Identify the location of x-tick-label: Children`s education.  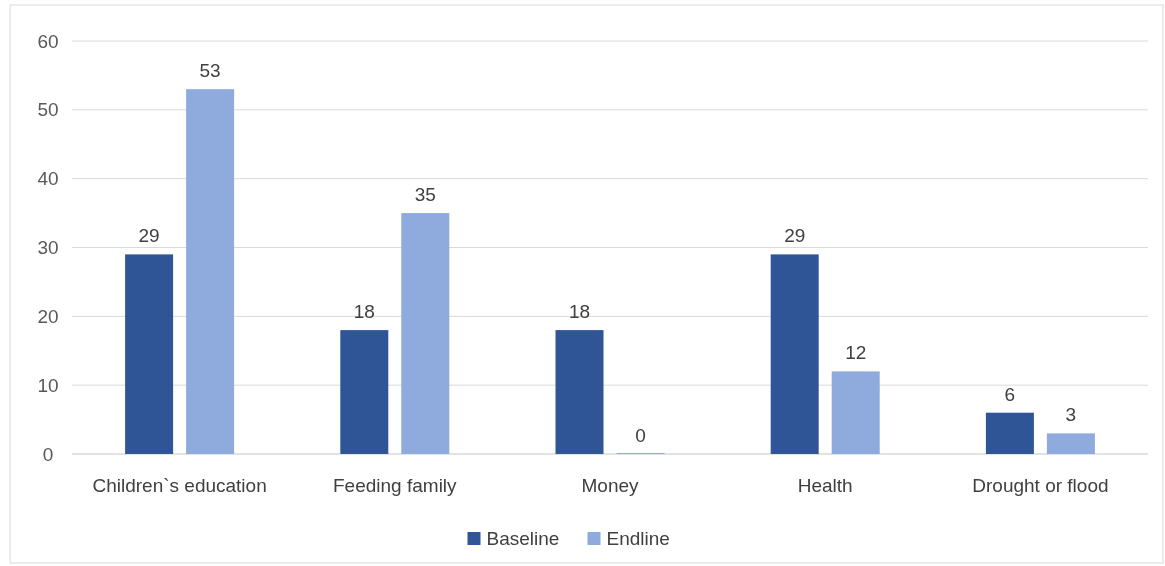
(179, 485).